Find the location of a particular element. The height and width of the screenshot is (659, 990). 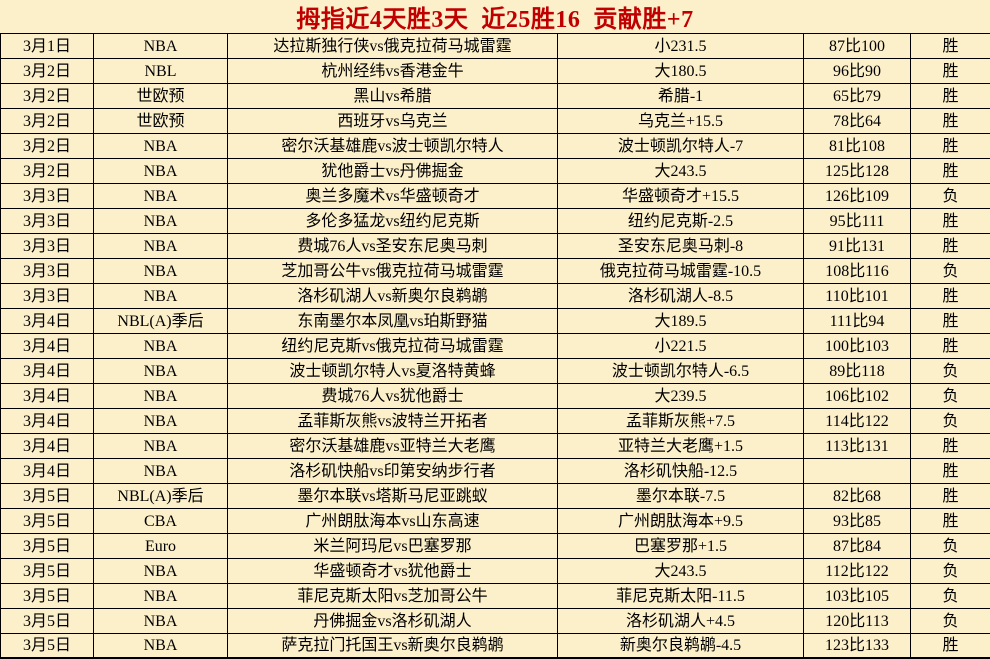

match-cell: 米兰阿玛尼vs巴塞罗那 is located at coordinates (392, 546).